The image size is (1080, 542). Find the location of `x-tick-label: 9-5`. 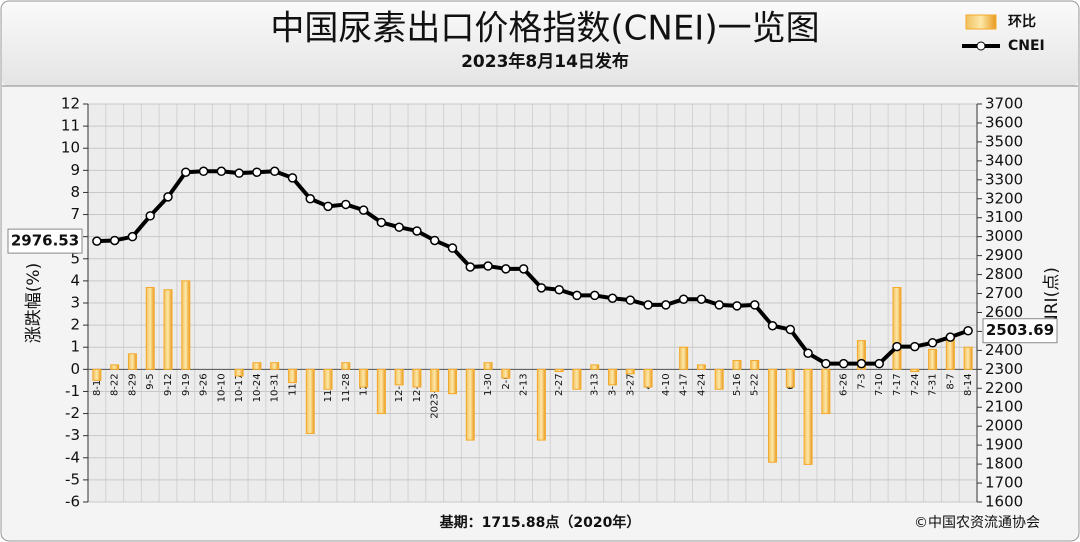

x-tick-label: 9-5 is located at coordinates (150, 381).